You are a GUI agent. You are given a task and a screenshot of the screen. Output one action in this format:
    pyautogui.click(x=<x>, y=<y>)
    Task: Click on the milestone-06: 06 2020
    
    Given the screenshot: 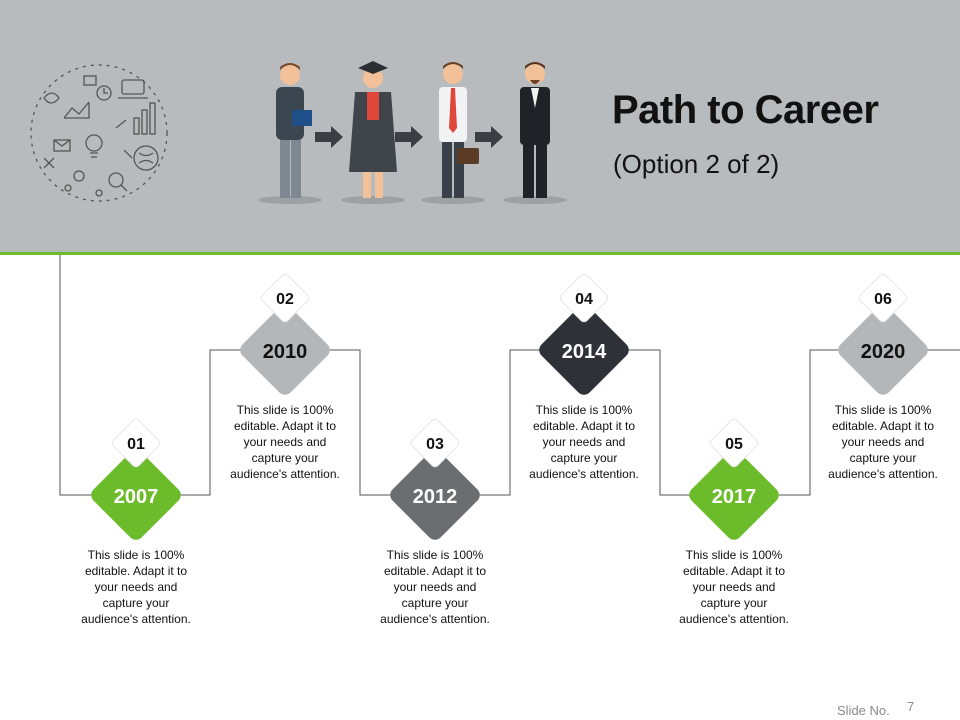 What is the action you would take?
    pyautogui.click(x=883, y=334)
    